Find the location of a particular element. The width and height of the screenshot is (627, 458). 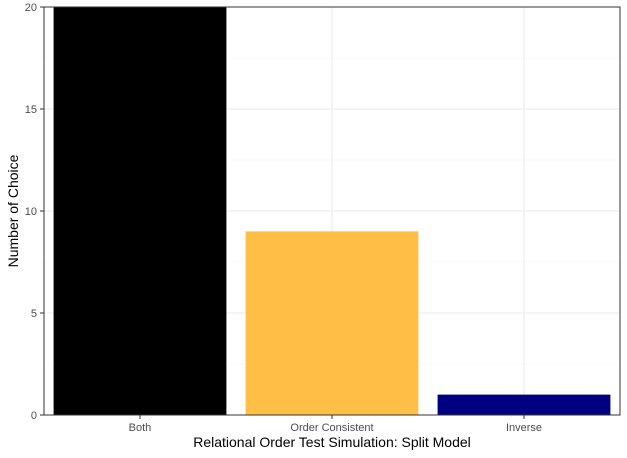

y-tick-label: 0 is located at coordinates (34, 416).